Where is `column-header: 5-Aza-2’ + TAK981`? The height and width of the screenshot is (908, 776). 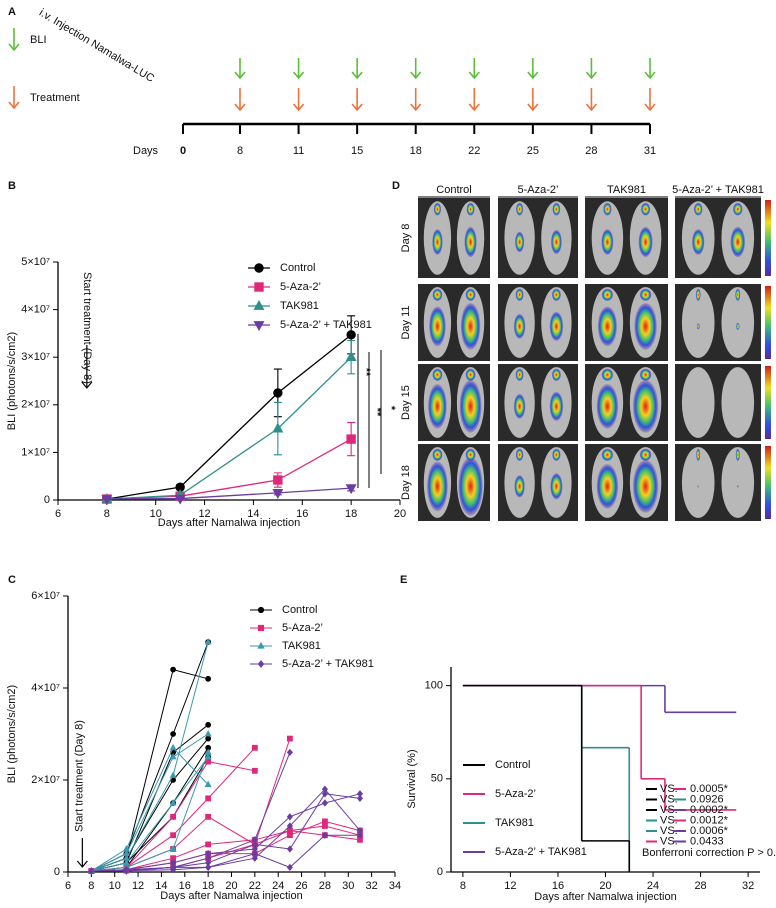
column-header: 5-Aza-2’ + TAK981 is located at coordinates (718, 190).